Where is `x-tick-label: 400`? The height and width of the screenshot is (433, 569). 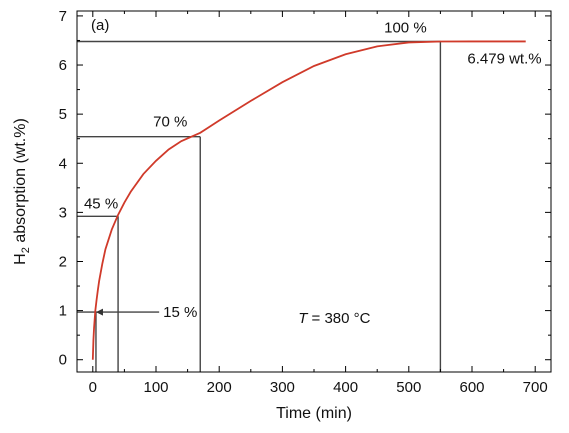 x-tick-label: 400 is located at coordinates (345, 387).